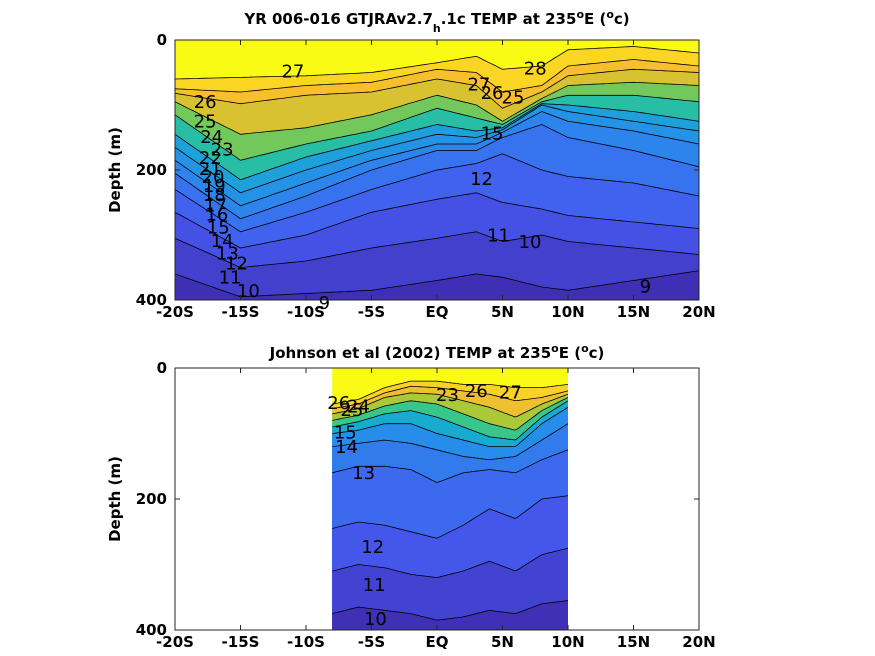 This screenshot has height=656, width=875. Describe the element at coordinates (213, 177) in the screenshot. I see `contour-label: 20` at that location.